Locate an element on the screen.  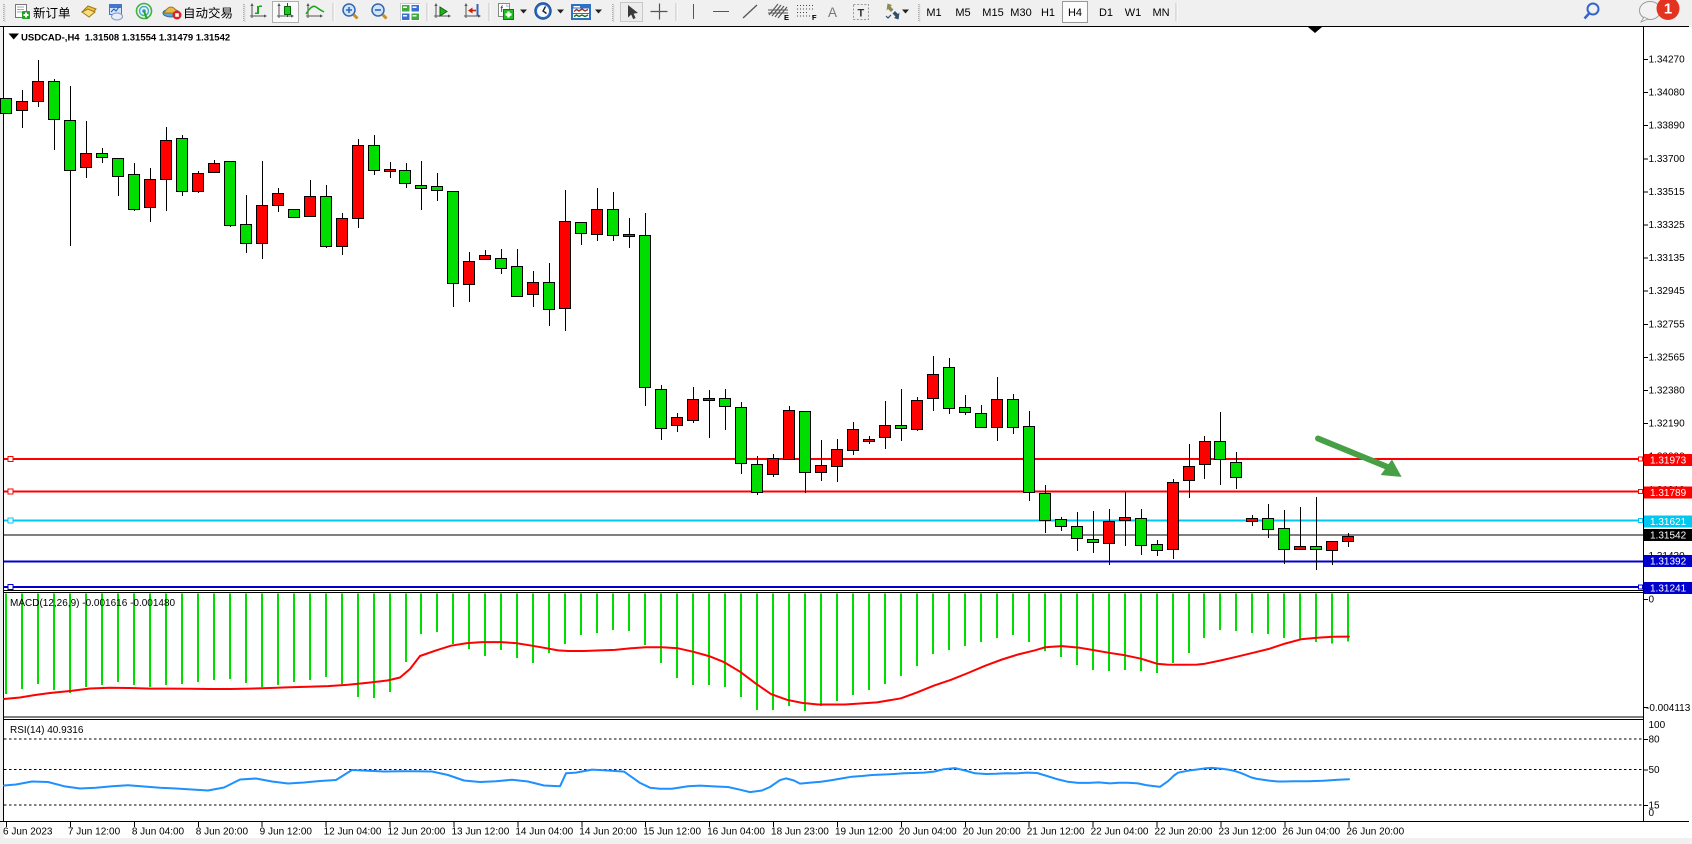
svg-text: 1.32565 is located at coordinates (1667, 357).